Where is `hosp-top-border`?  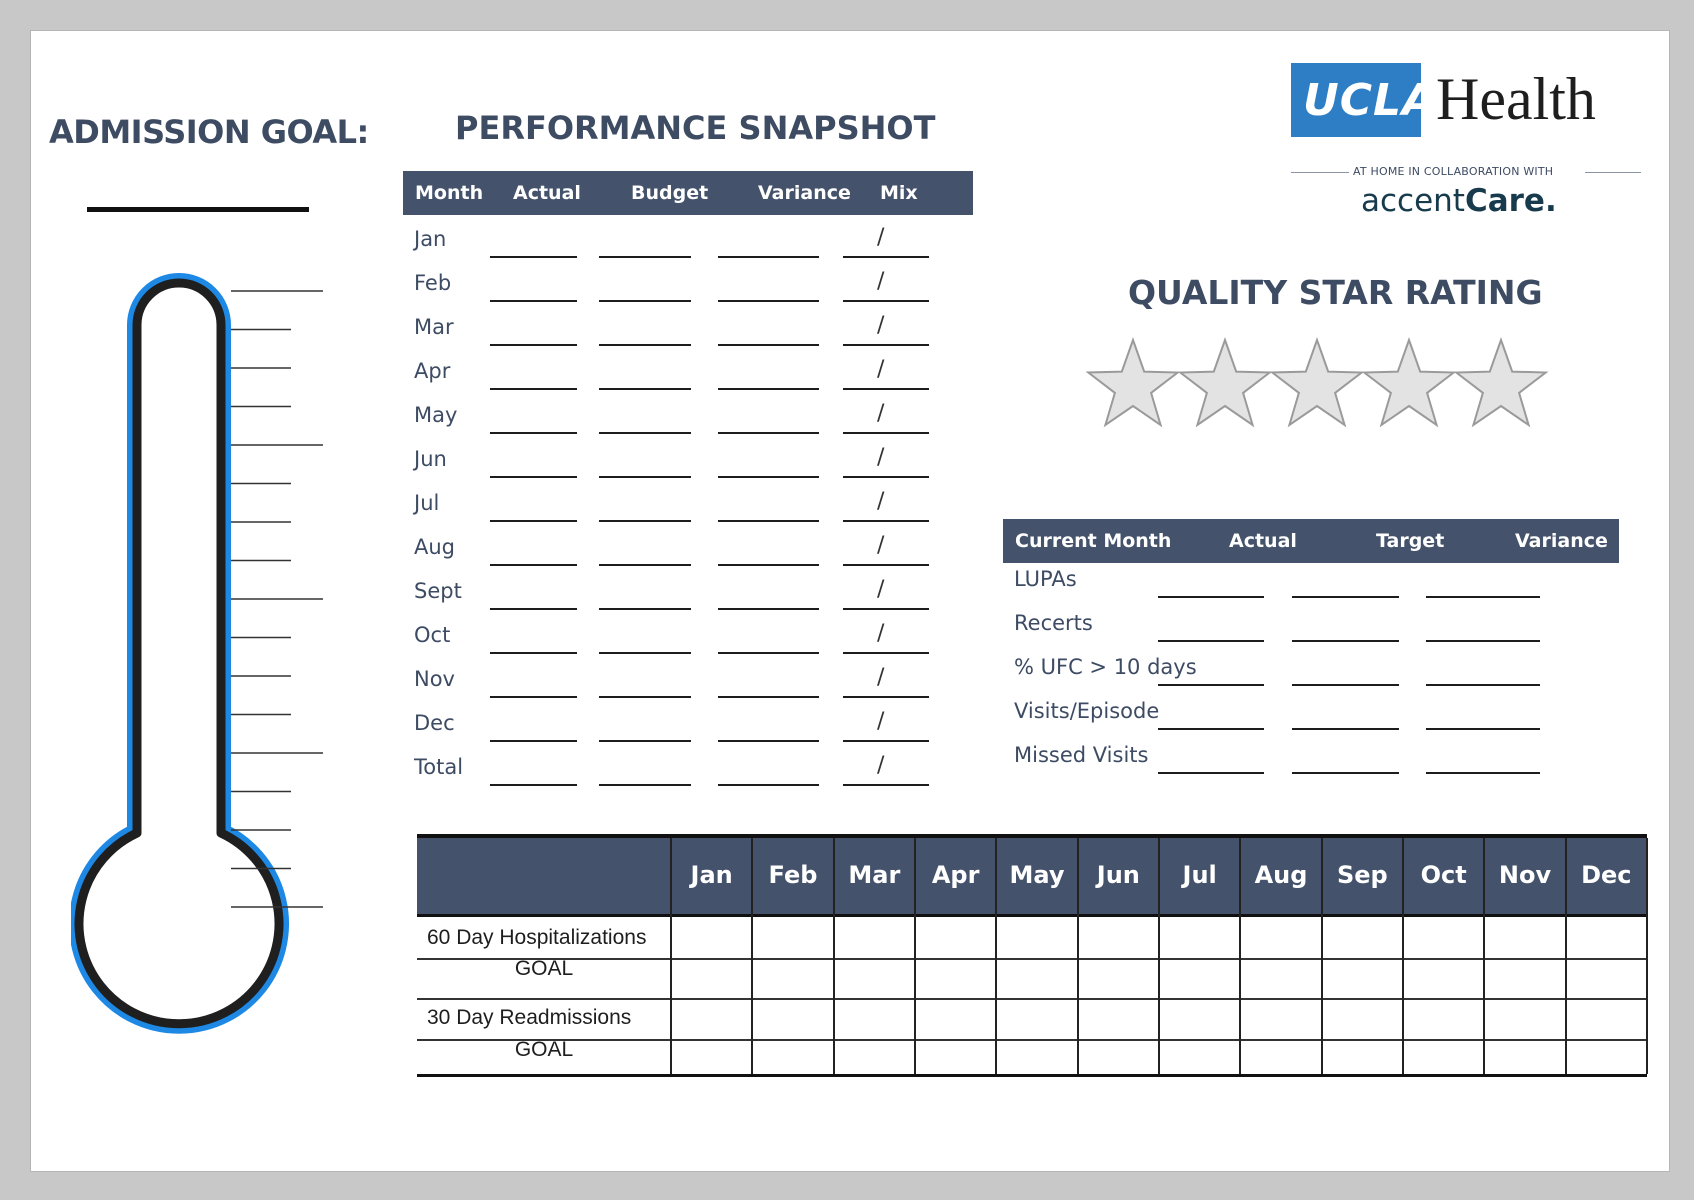 hosp-top-border is located at coordinates (1032, 836).